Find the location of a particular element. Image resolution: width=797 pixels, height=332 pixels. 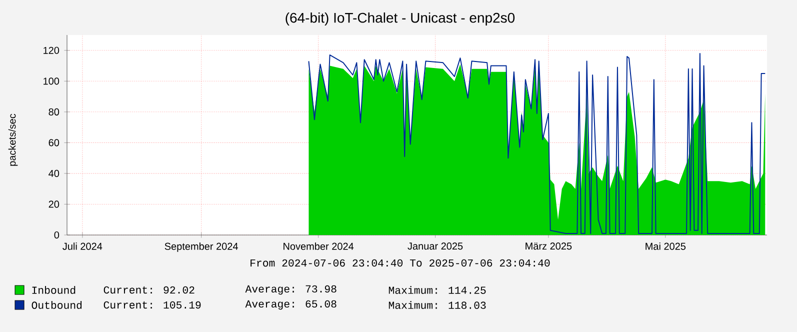

x-tick-label: September 2024 is located at coordinates (201, 247).